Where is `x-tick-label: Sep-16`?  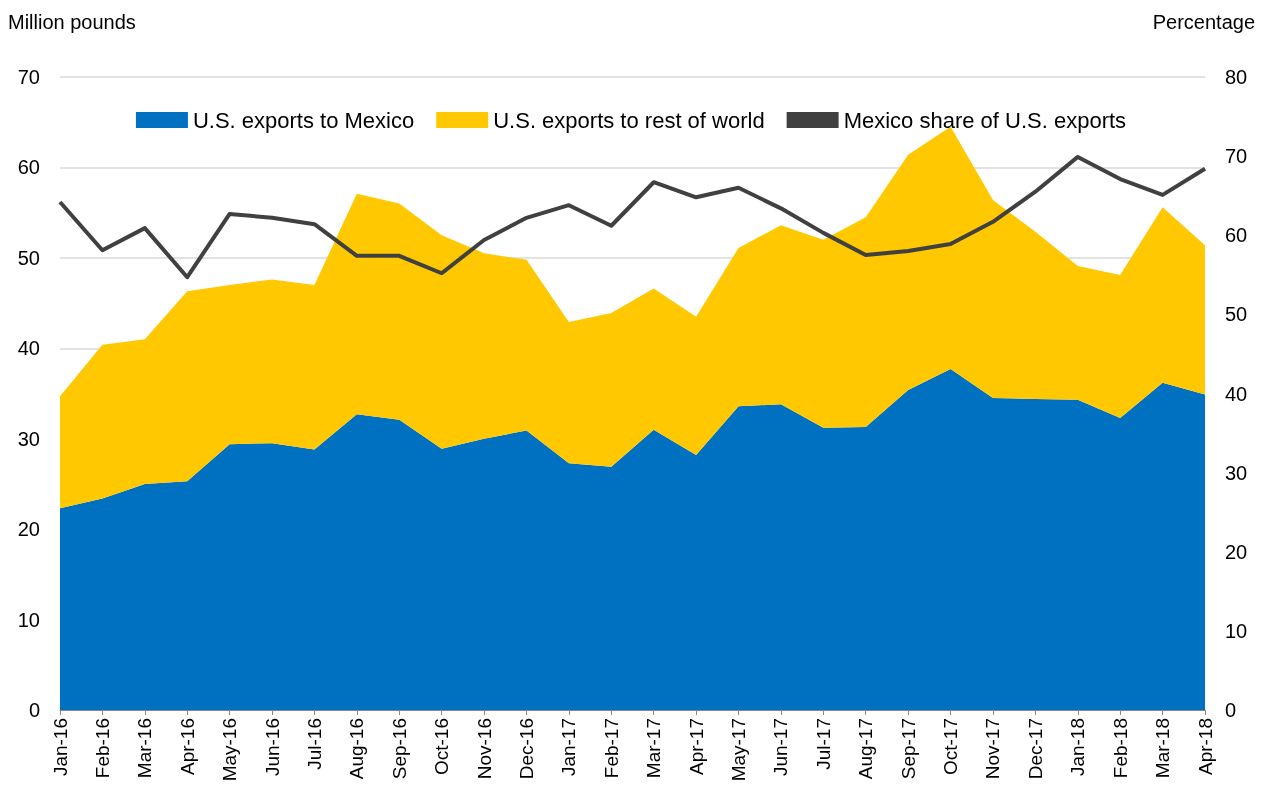 x-tick-label: Sep-16 is located at coordinates (399, 749).